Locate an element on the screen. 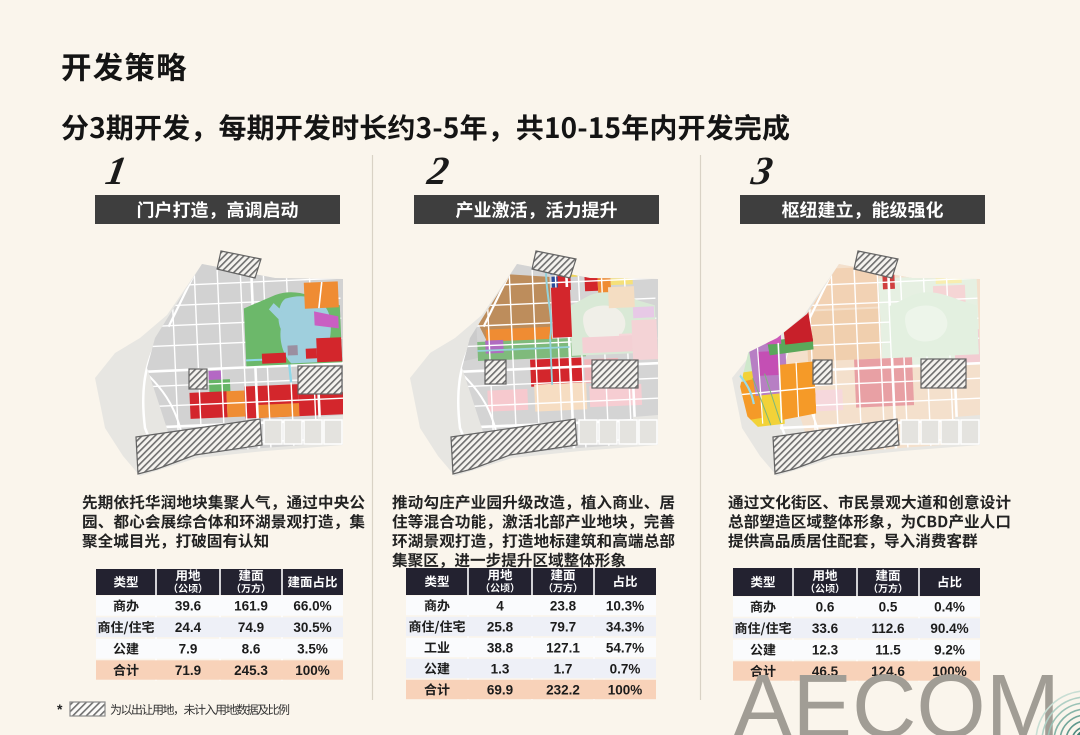  svg-text: 0.4% is located at coordinates (949, 607).